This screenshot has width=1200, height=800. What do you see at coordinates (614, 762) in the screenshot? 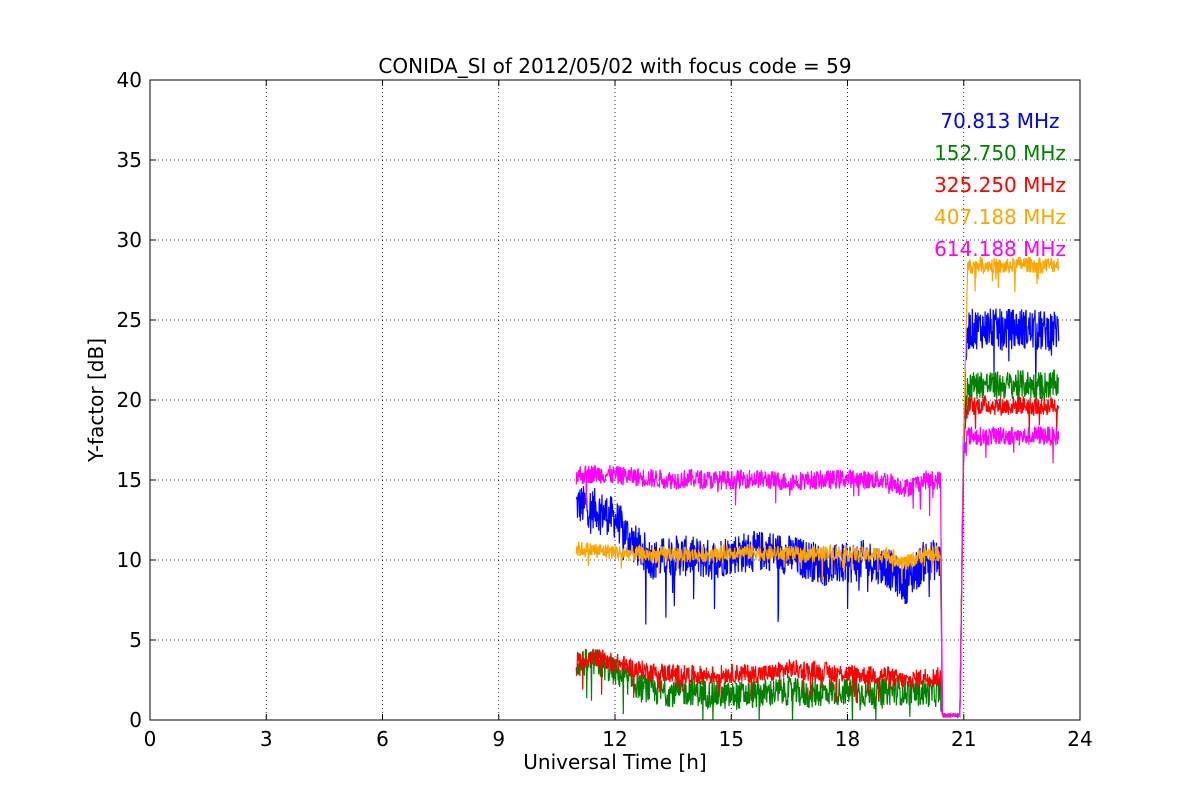
I see `x-axis-label: Universal Time [h]` at bounding box center [614, 762].